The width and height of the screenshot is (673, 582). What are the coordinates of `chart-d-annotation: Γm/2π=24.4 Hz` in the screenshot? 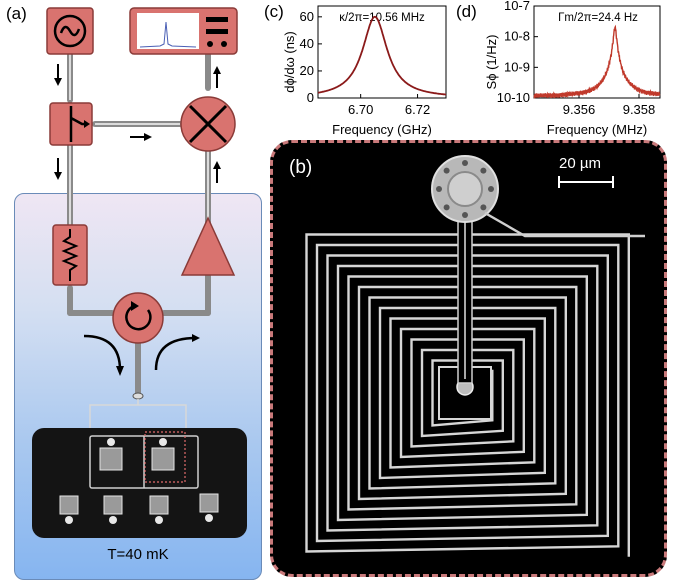 It's located at (598, 18).